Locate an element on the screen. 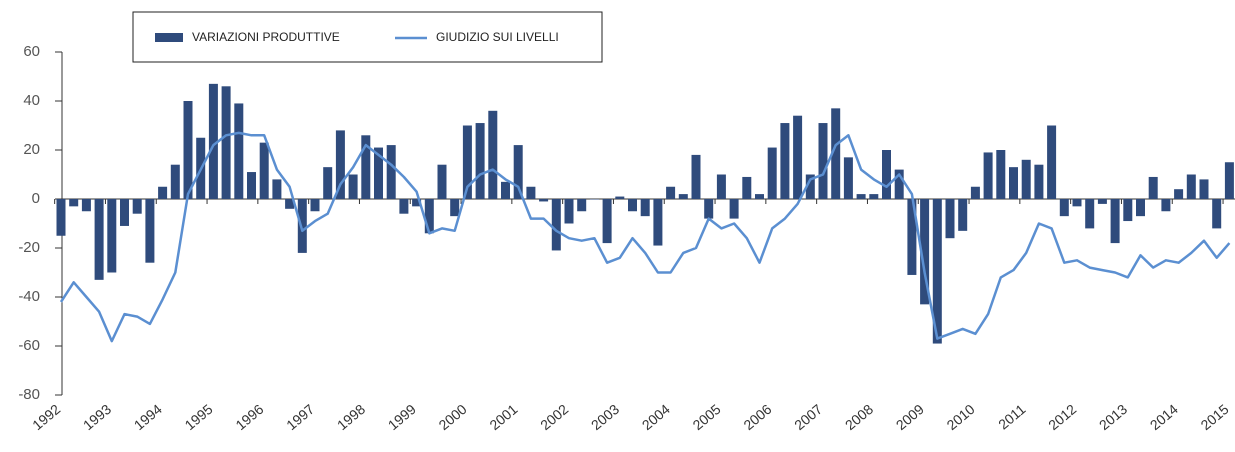 The width and height of the screenshot is (1235, 452). x-tick-label: 2005 is located at coordinates (707, 417).